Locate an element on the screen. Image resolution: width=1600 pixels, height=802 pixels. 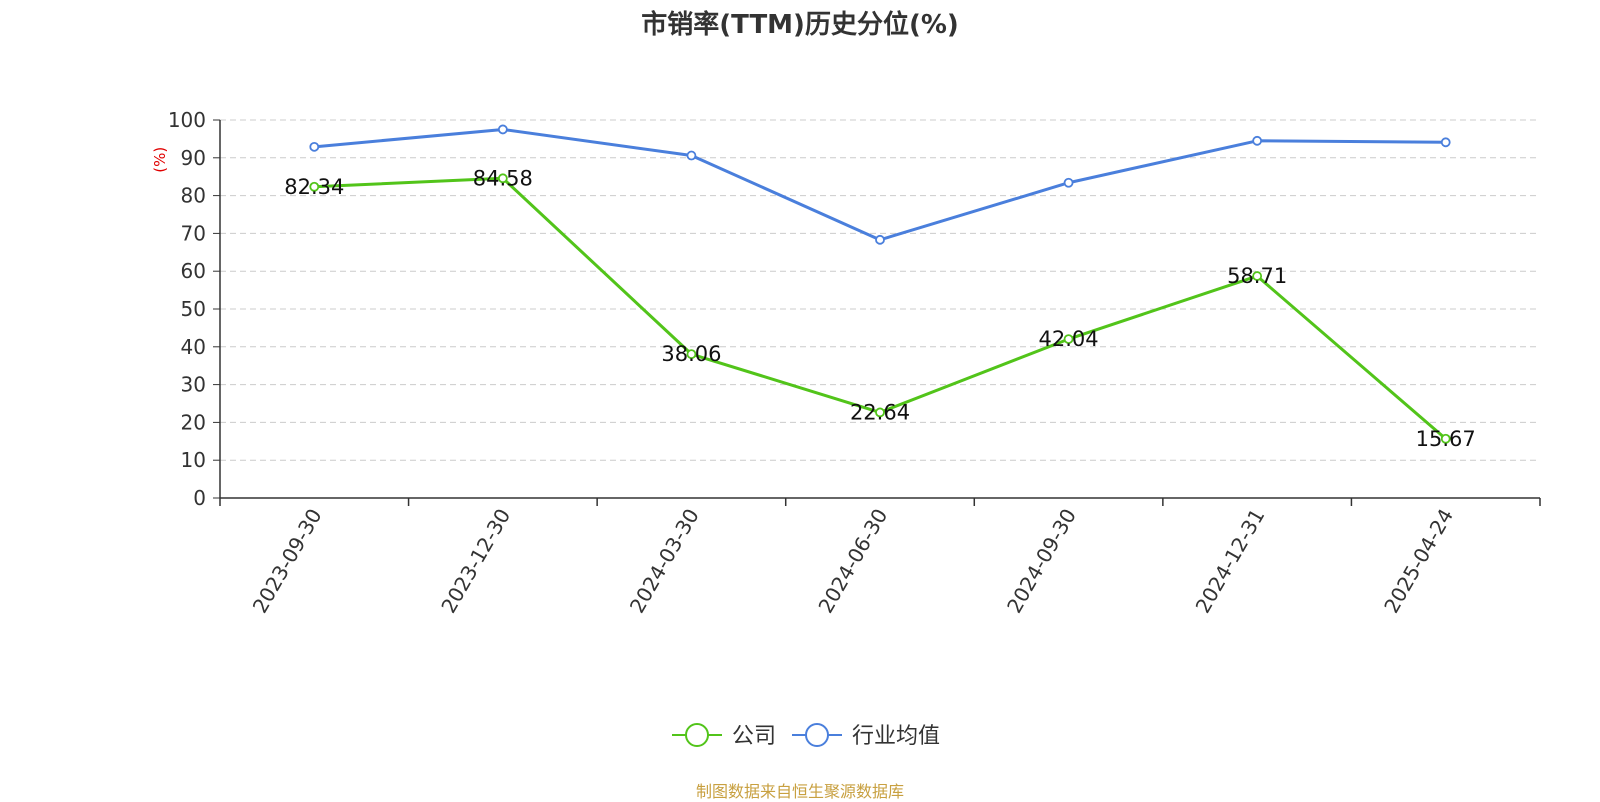
data-label-company: 82.34 is located at coordinates (314, 187).